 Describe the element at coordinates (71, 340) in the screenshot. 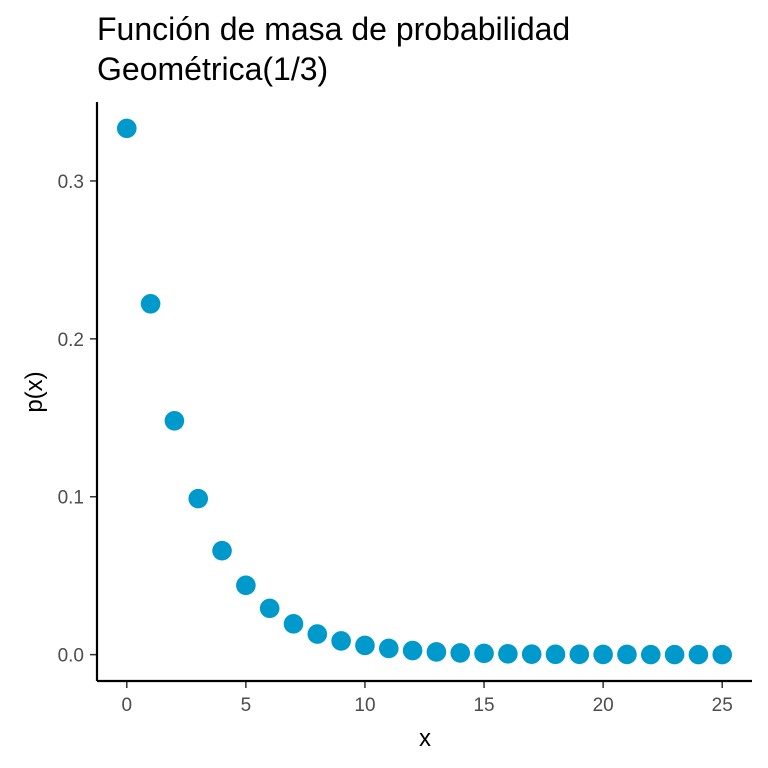

I see `y-tick-label: 0.2` at that location.